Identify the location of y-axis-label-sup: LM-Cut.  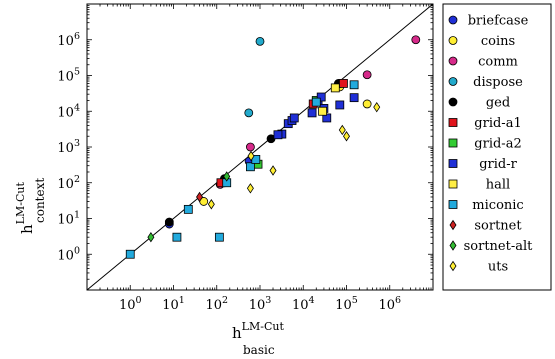
(20, 203).